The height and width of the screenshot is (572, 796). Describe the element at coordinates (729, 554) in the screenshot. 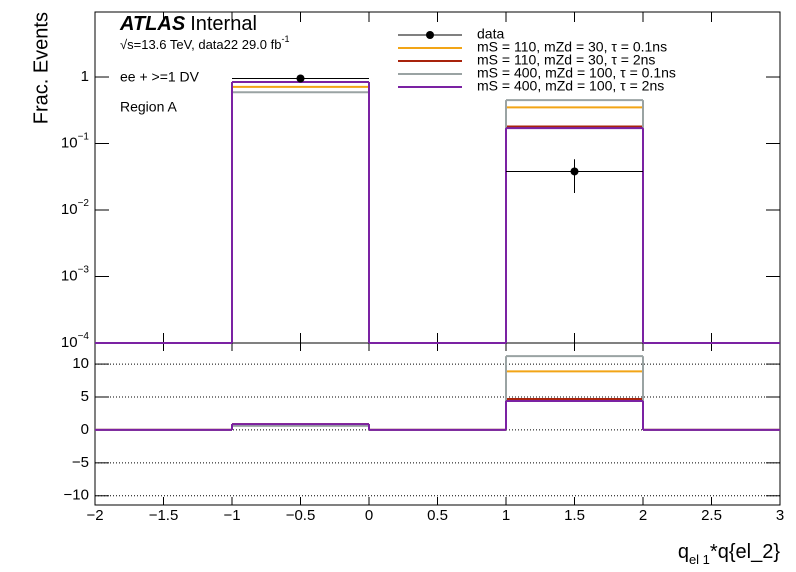

I see `x-axis-label: qel 1*q{el_2}` at that location.